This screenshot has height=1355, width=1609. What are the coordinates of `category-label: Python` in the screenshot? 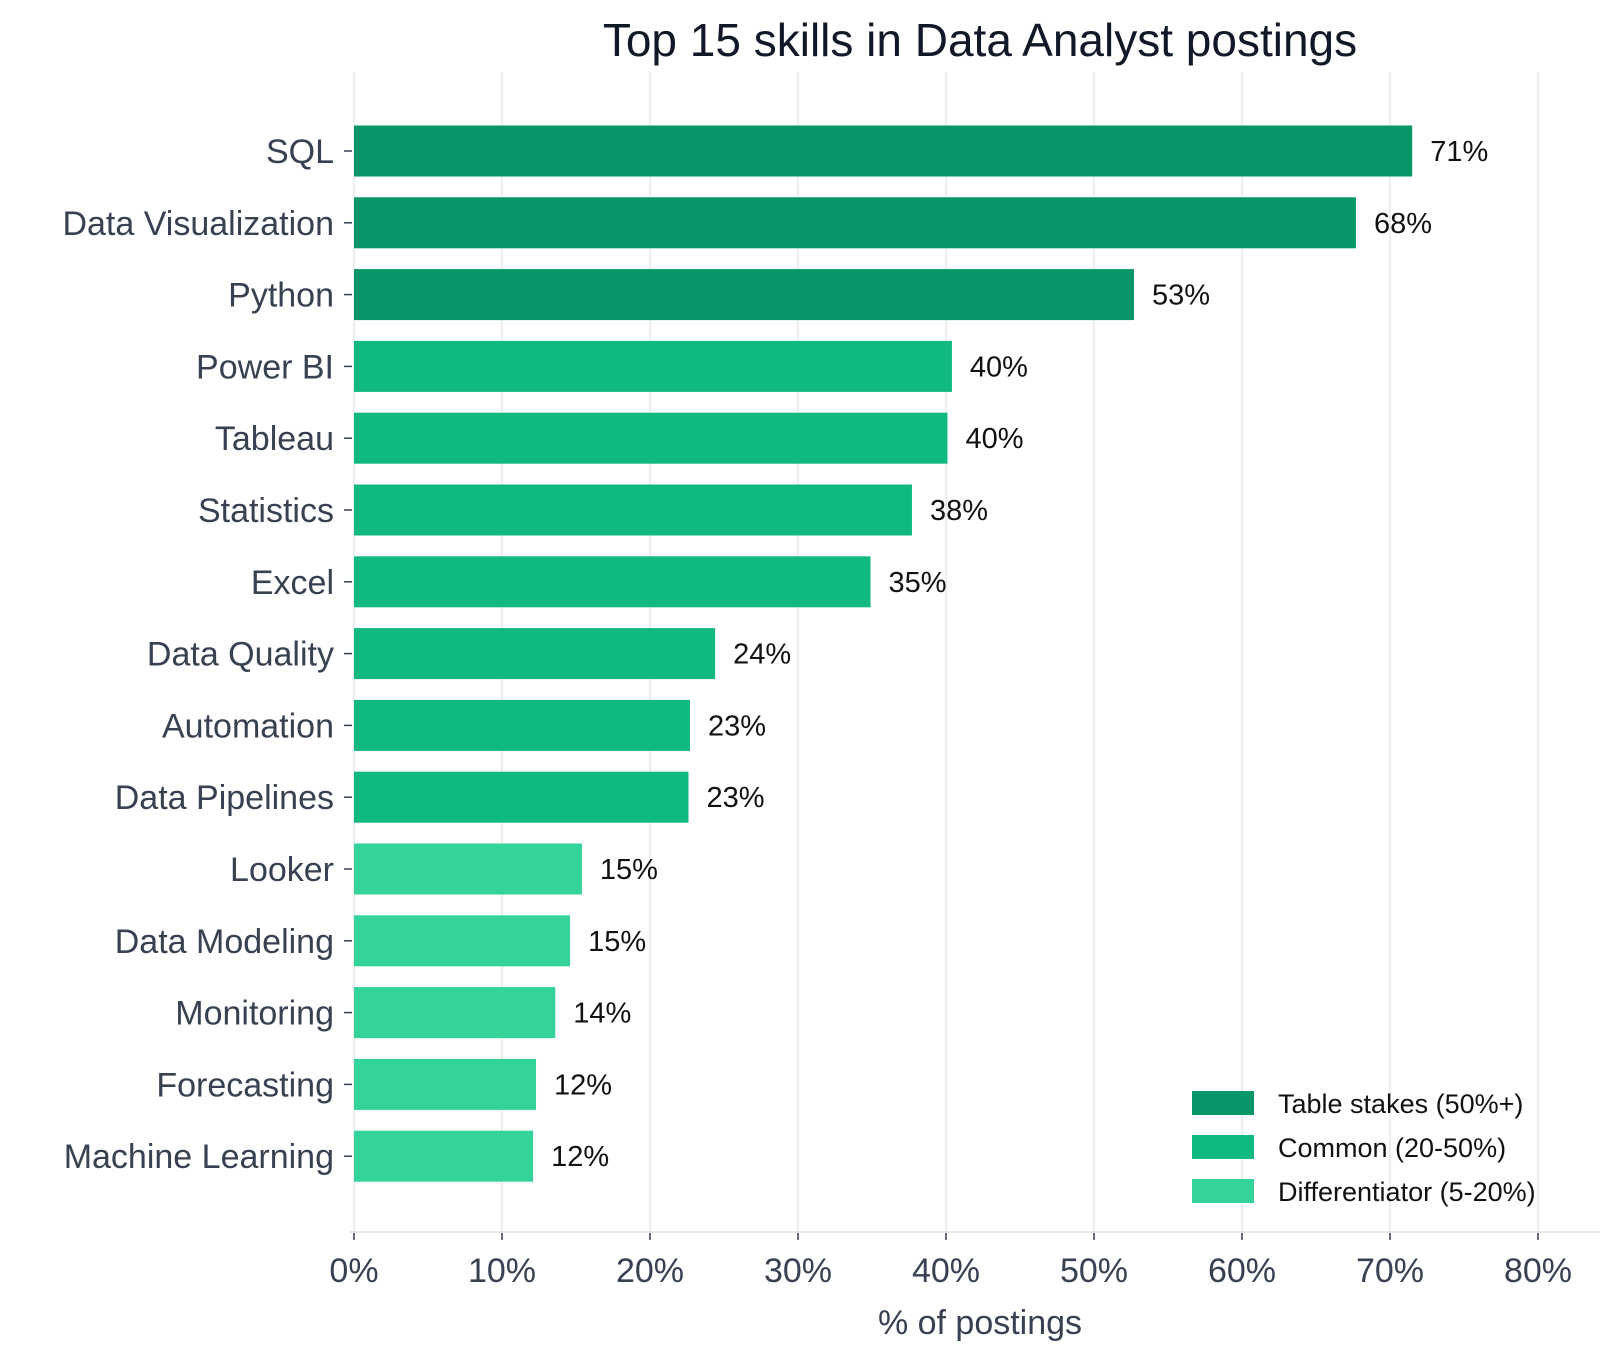 It's located at (281, 296).